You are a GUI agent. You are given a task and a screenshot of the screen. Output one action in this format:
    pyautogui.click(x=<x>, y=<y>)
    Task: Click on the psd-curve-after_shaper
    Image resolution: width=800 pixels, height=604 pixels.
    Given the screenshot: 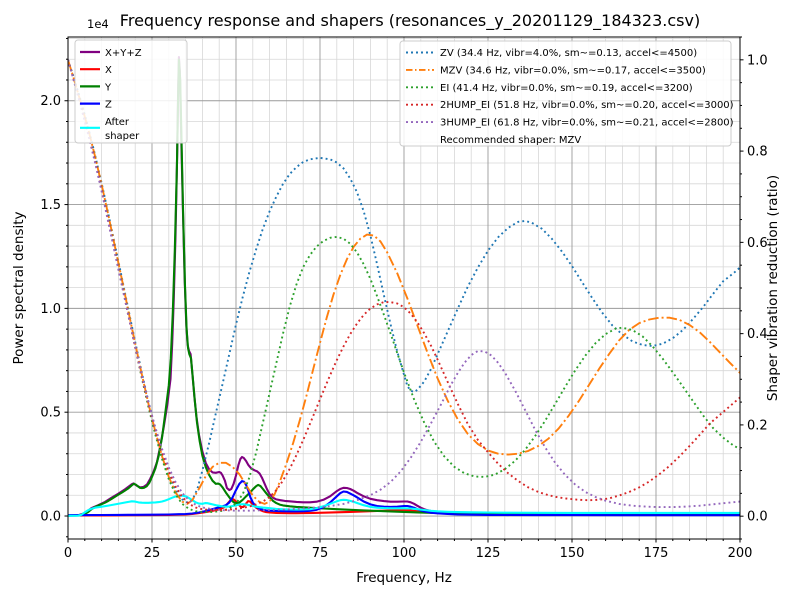 What is the action you would take?
    pyautogui.click(x=404, y=505)
    